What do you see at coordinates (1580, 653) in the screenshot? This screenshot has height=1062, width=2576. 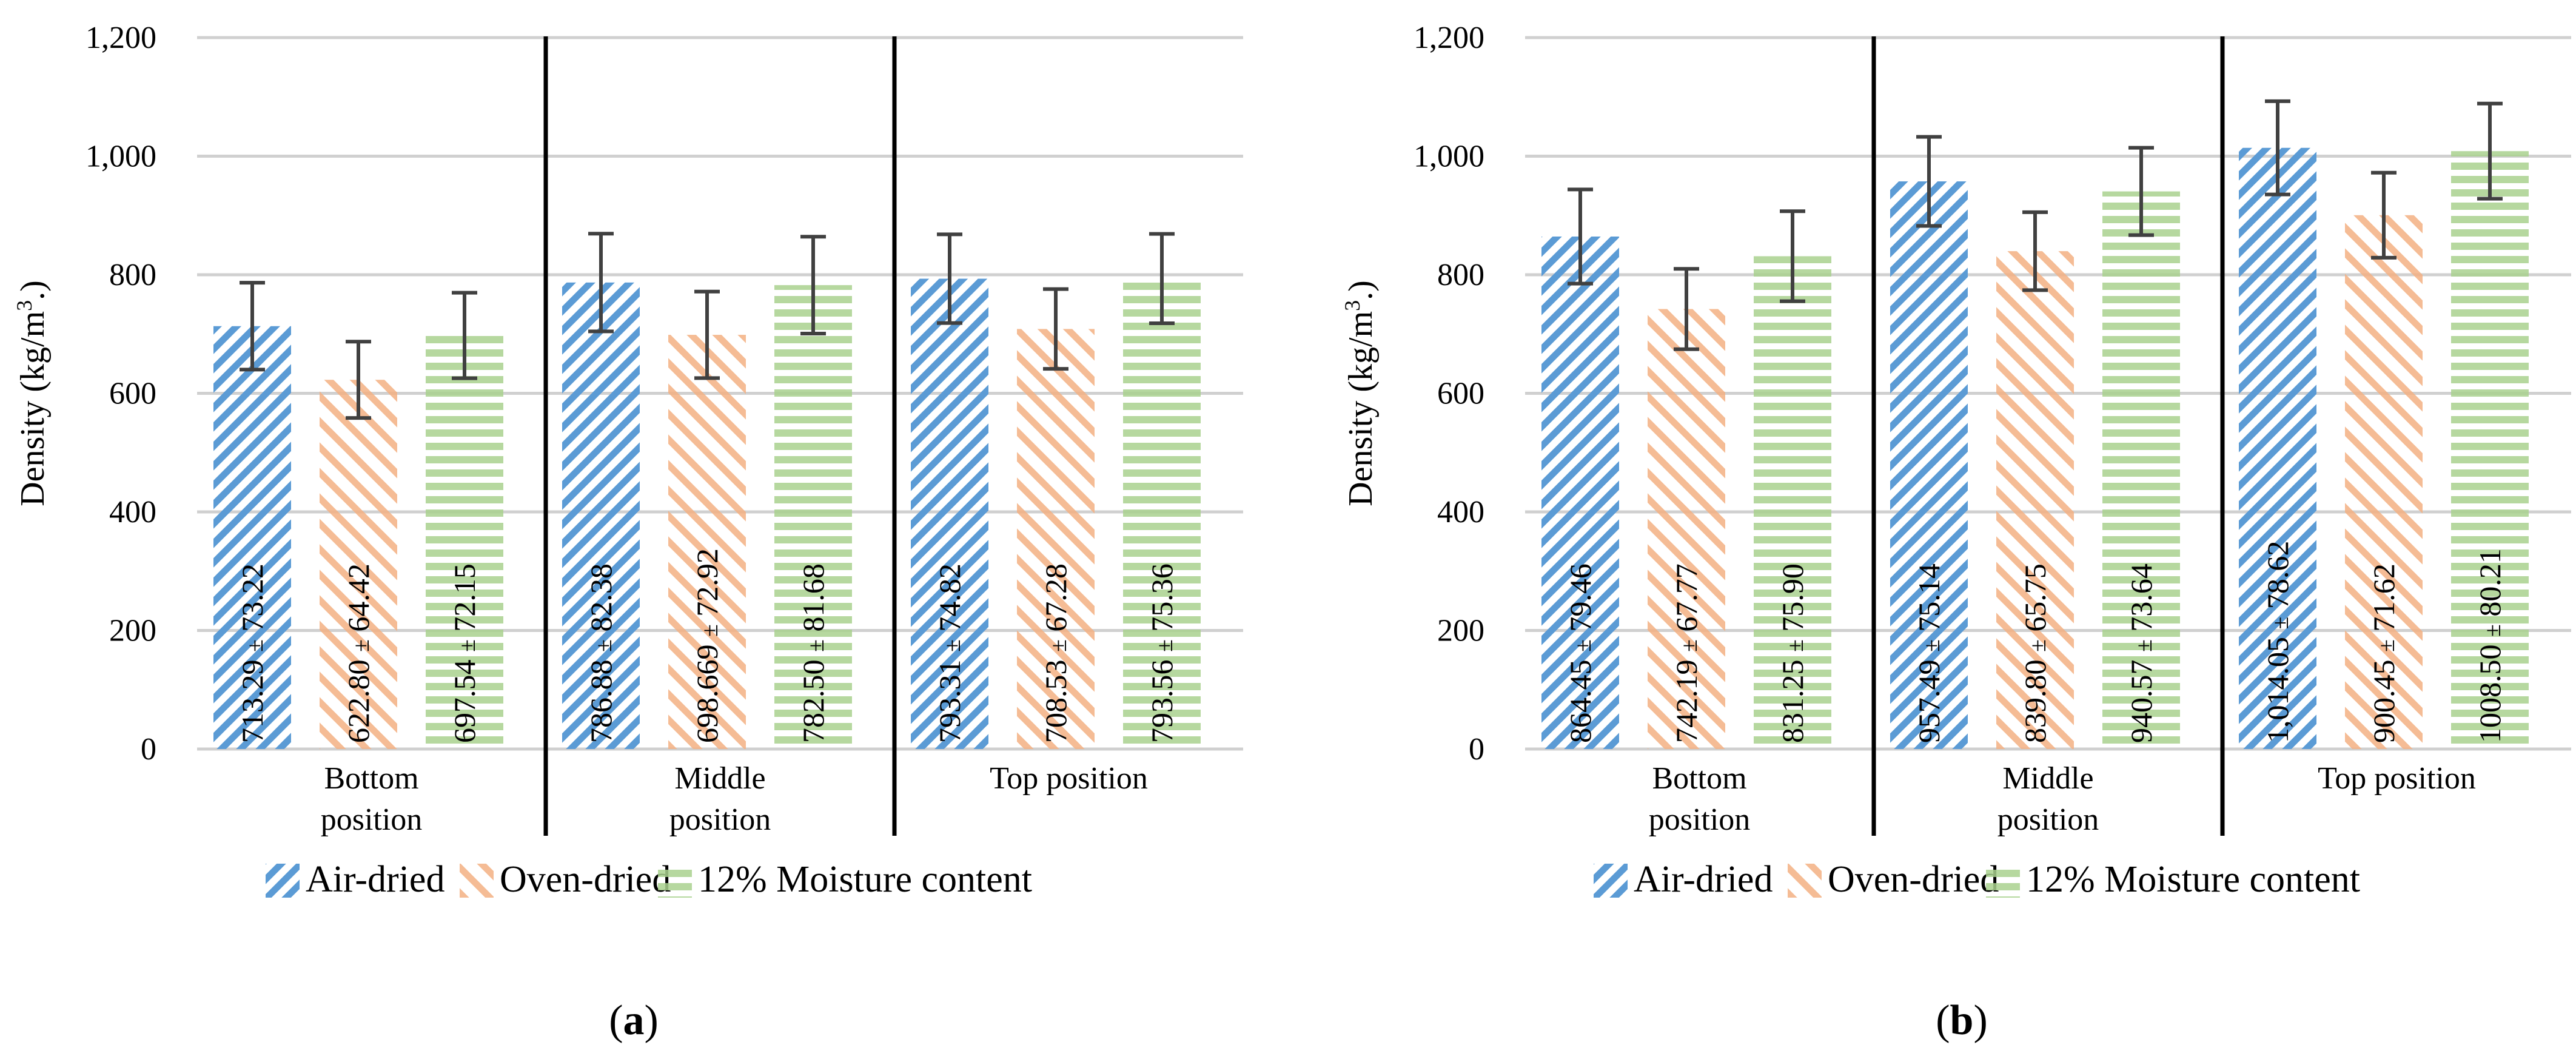 I see `bar-value-label: 864.45 ± 79.46` at bounding box center [1580, 653].